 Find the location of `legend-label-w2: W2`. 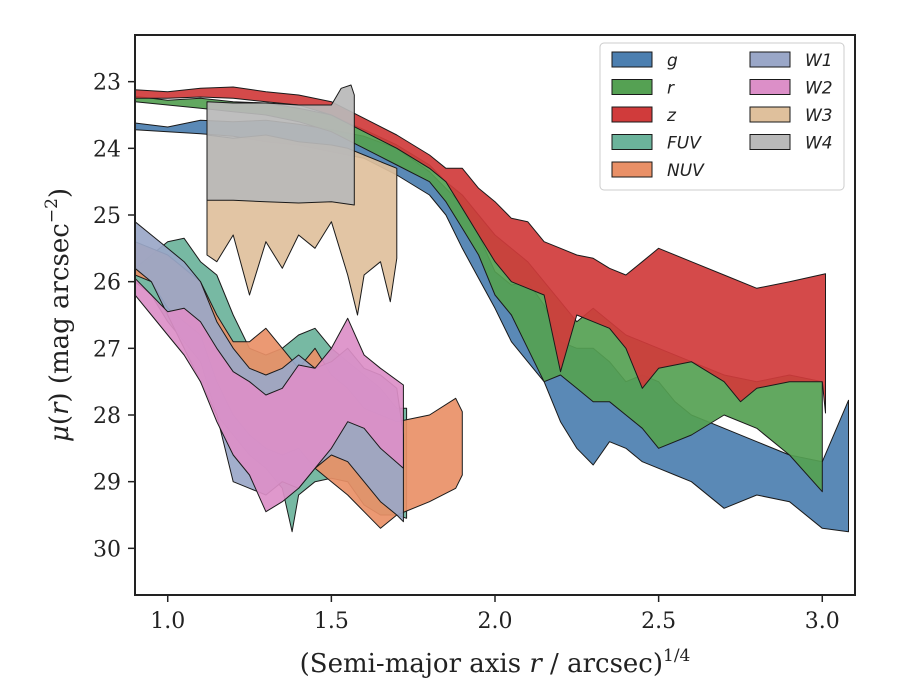

legend-label-w2: W2 is located at coordinates (819, 89).